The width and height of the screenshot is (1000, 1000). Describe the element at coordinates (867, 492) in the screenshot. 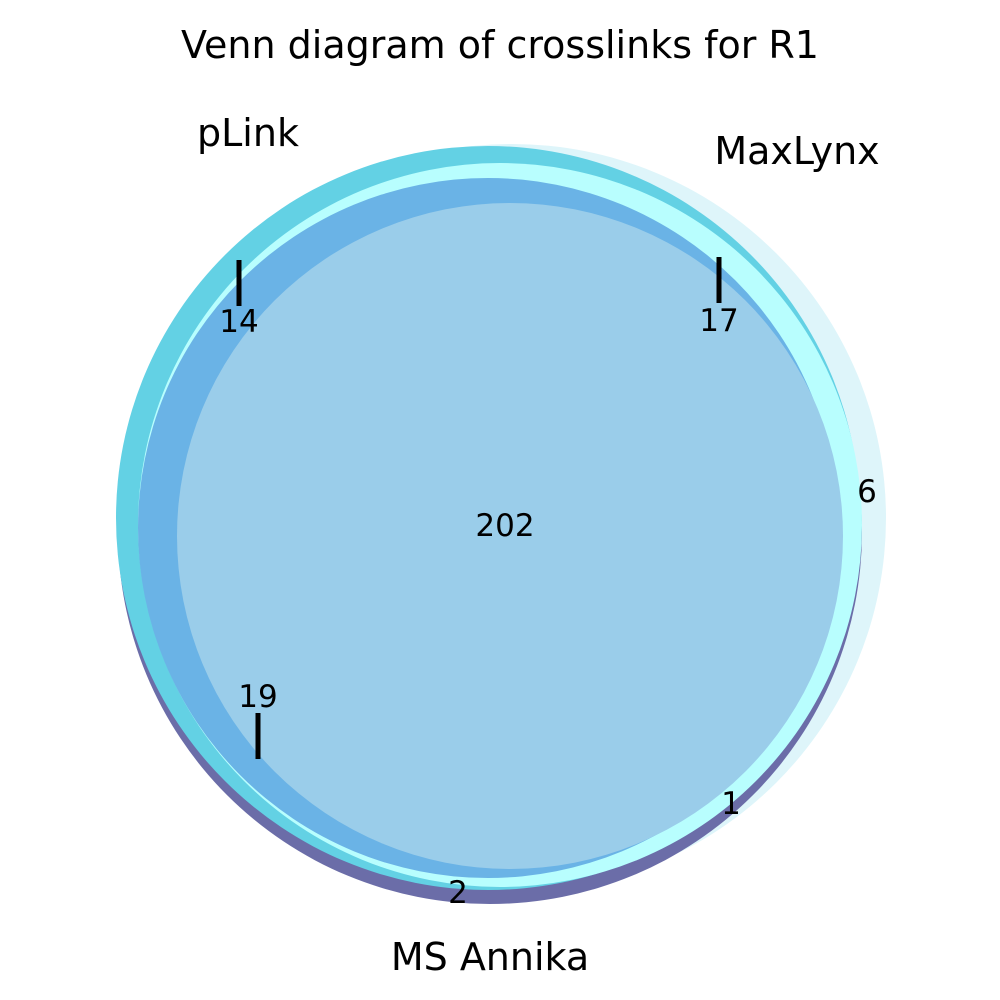

I see `count-maxlynx-only: 6` at that location.